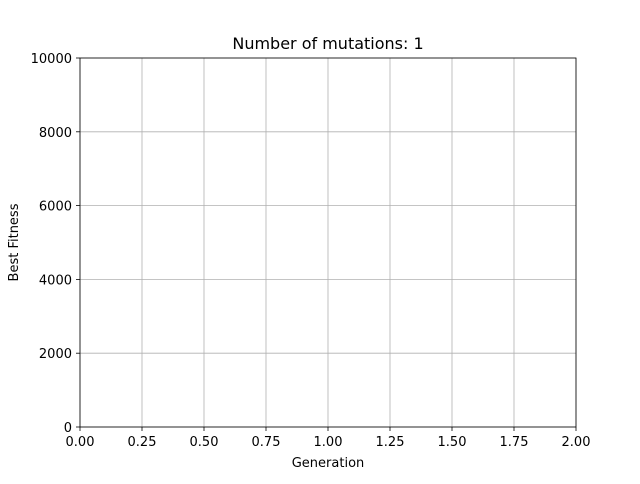  I want to click on x-tick-label: 1.25, so click(390, 442).